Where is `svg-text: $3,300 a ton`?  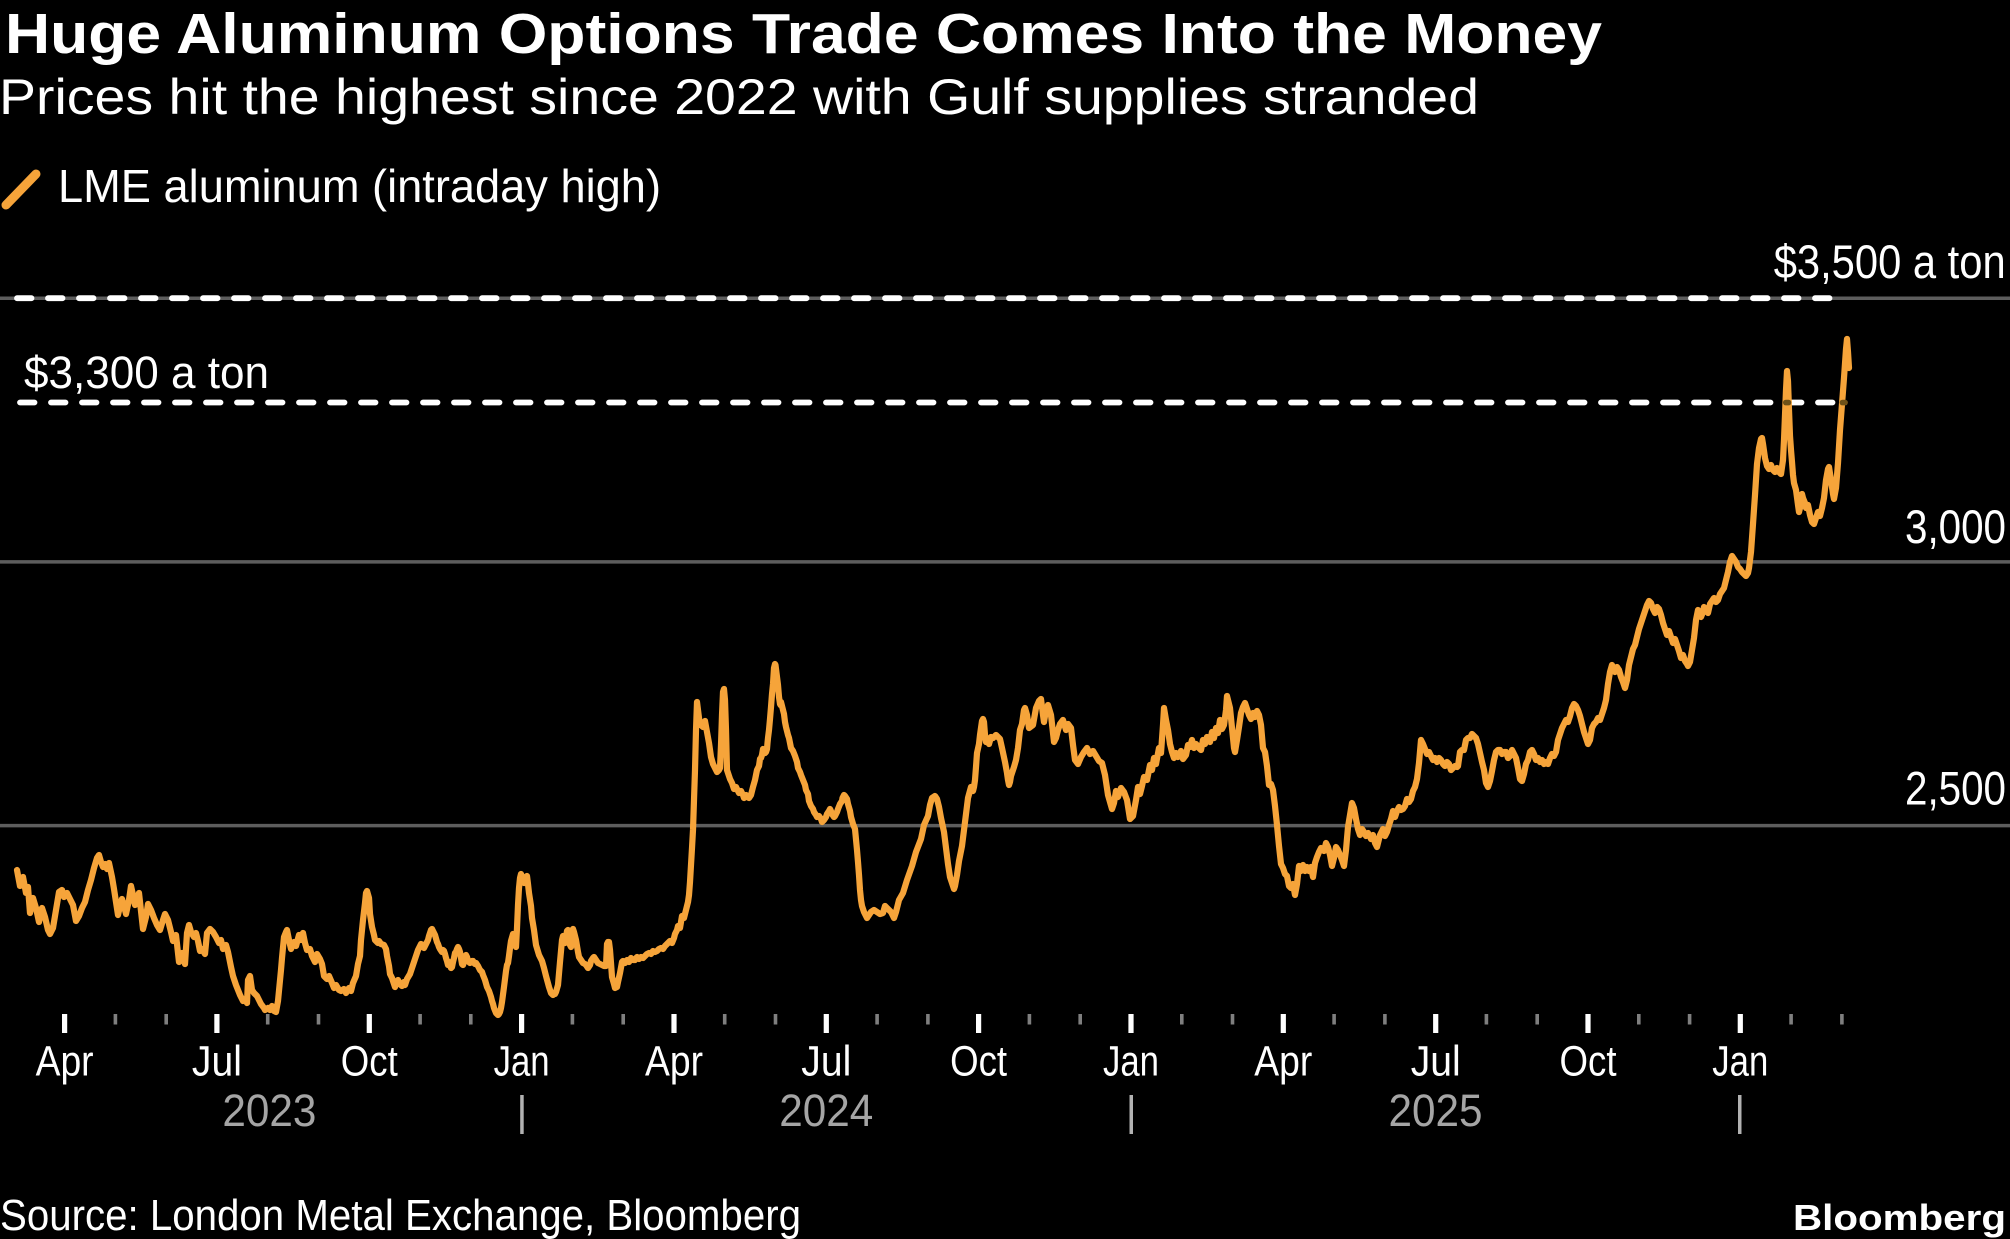
svg-text: $3,300 a ton is located at coordinates (146, 372).